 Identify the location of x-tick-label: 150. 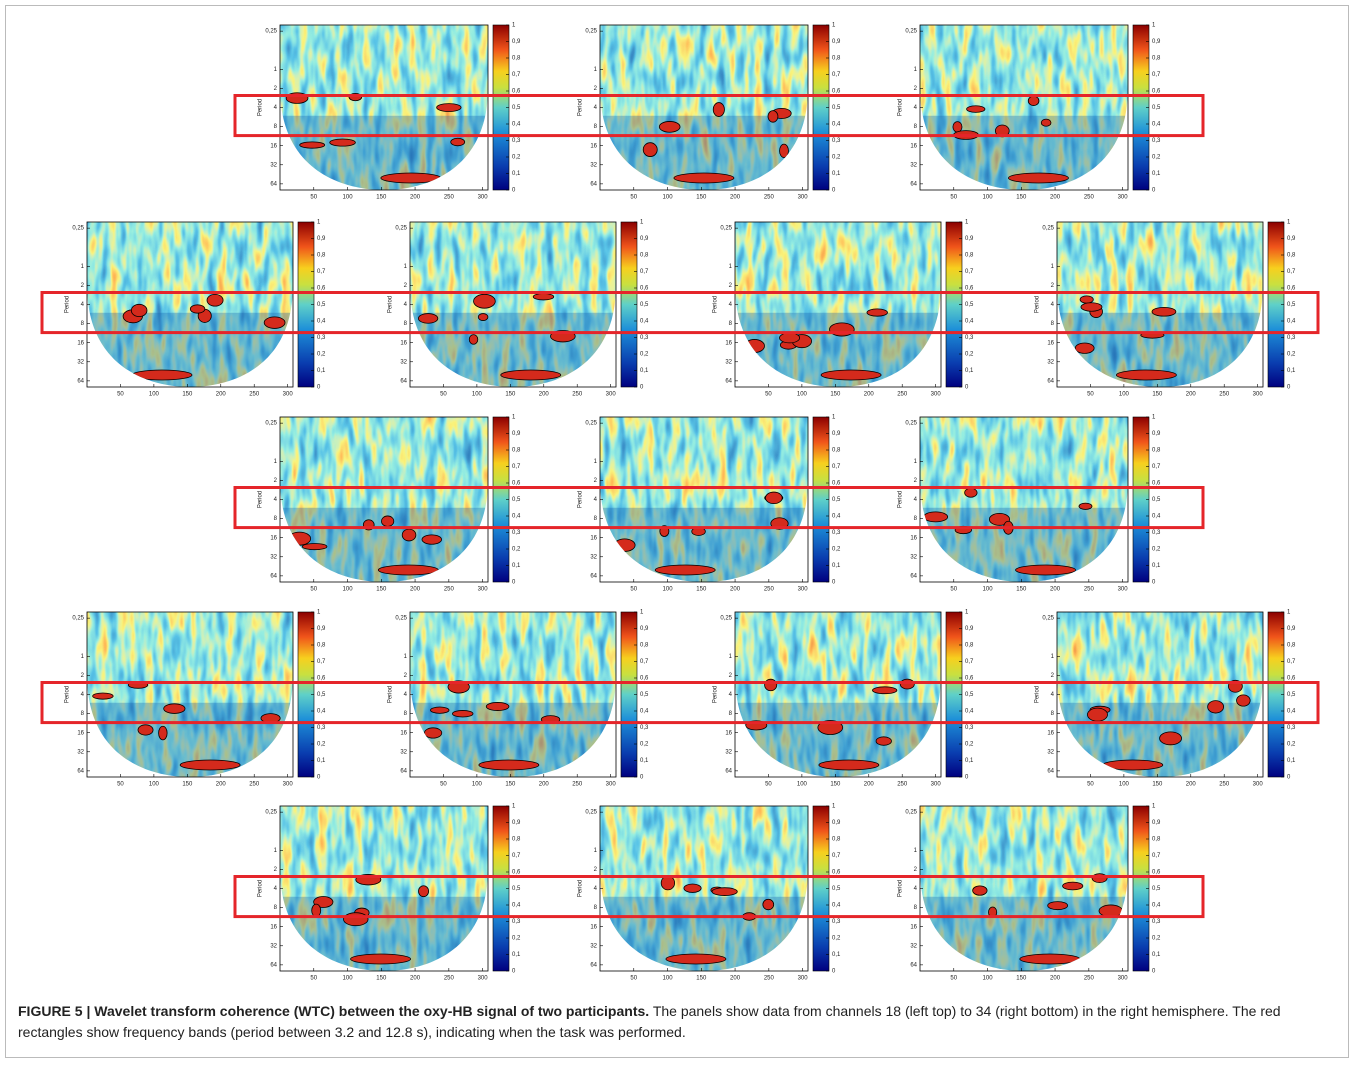
(187, 395).